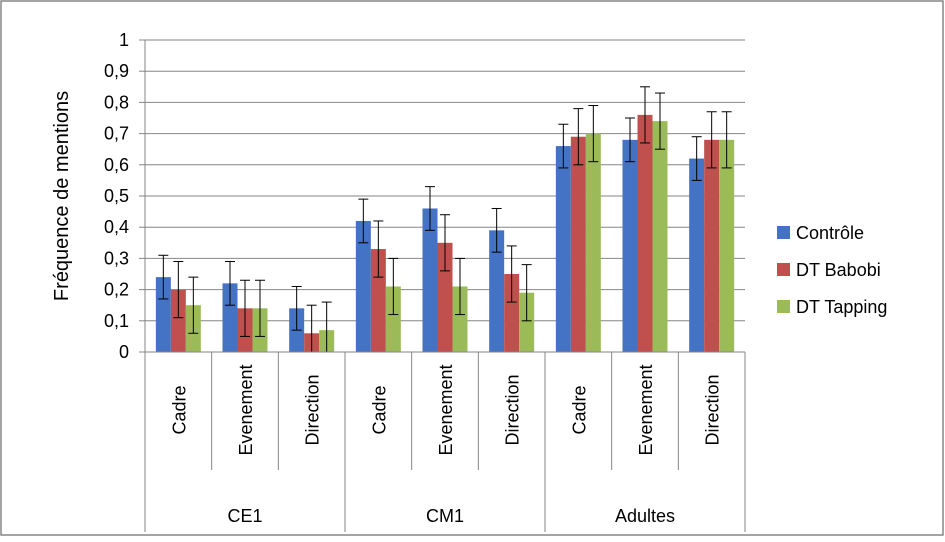 Image resolution: width=945 pixels, height=542 pixels. What do you see at coordinates (116, 165) in the screenshot?
I see `y-tick-label: 0,6` at bounding box center [116, 165].